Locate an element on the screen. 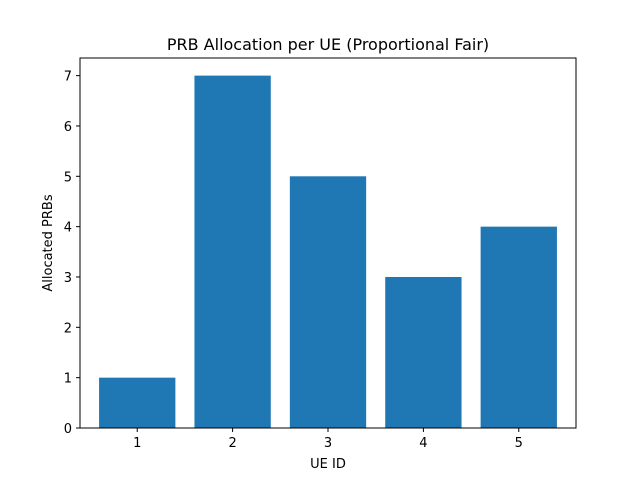  y-tick-label: 0 is located at coordinates (68, 429).